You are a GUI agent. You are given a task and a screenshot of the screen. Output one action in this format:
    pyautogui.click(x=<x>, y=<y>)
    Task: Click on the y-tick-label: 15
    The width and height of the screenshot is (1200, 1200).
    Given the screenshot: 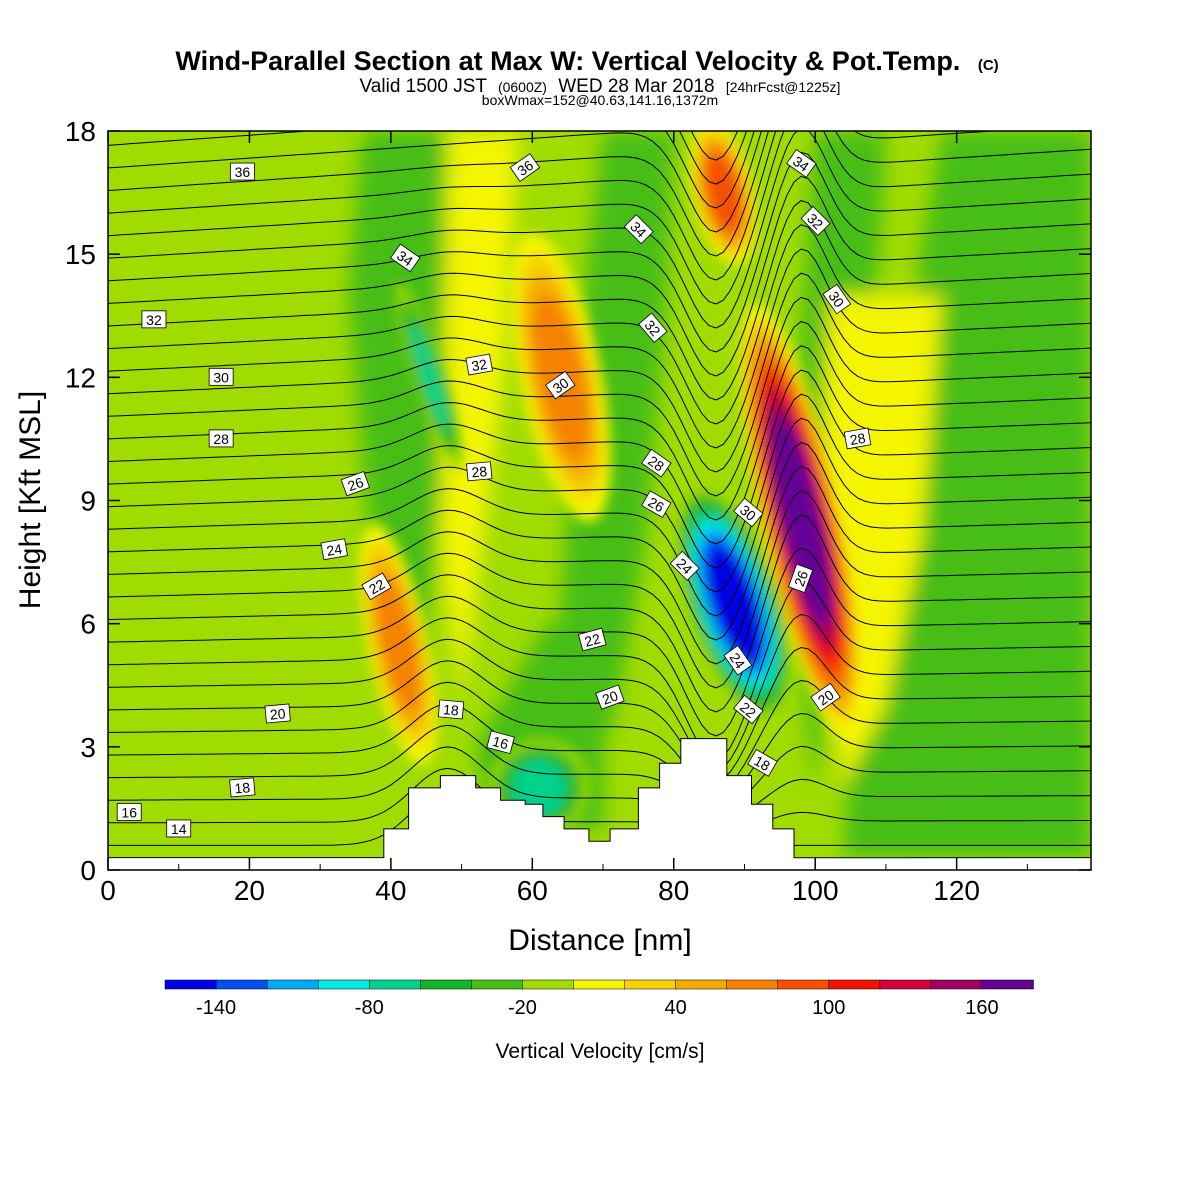 What is the action you would take?
    pyautogui.click(x=80, y=254)
    